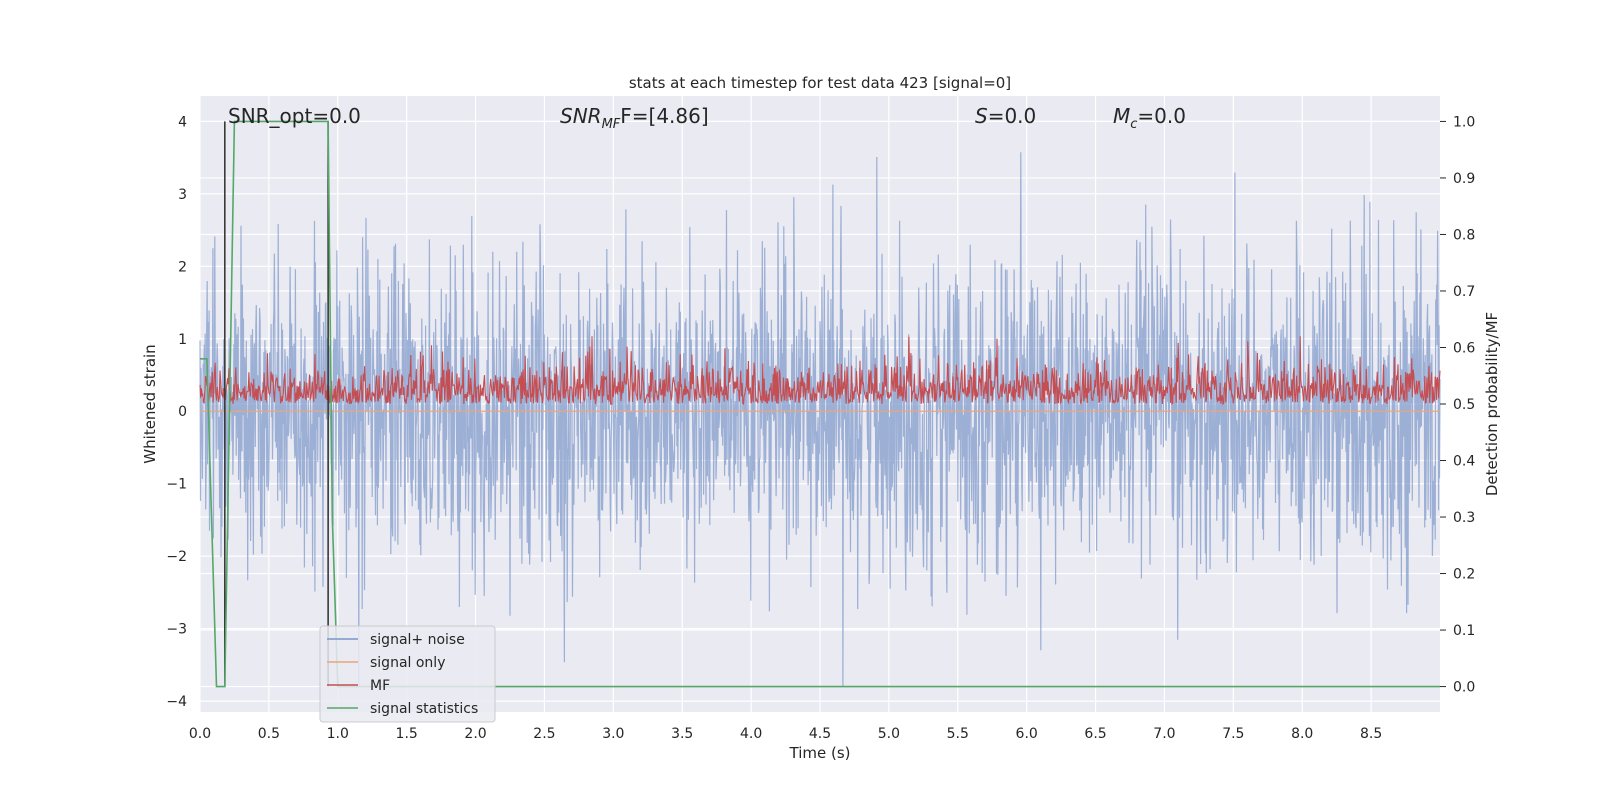 This screenshot has width=1600, height=800. I want to click on x-tick-label: 5.5, so click(958, 734).